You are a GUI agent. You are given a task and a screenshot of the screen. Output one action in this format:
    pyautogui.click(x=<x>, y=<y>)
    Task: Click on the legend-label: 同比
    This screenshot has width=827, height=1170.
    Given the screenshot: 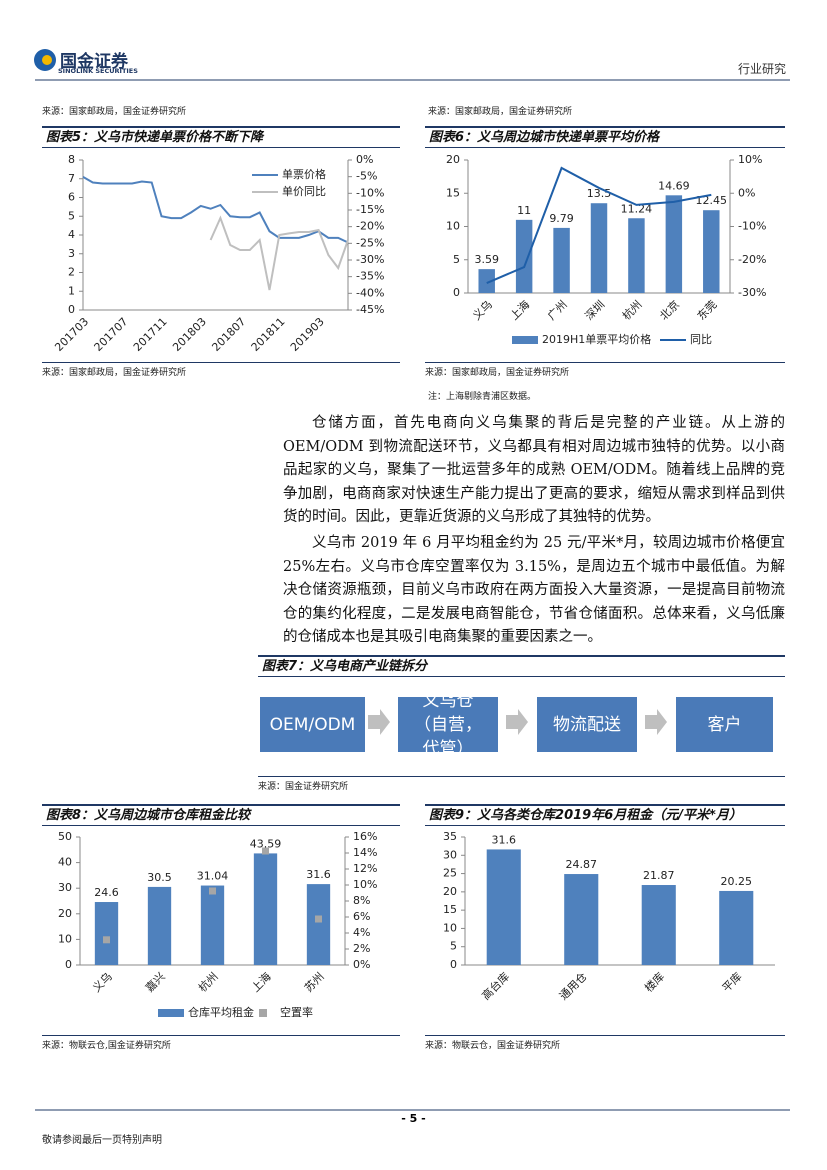 What is the action you would take?
    pyautogui.click(x=701, y=339)
    